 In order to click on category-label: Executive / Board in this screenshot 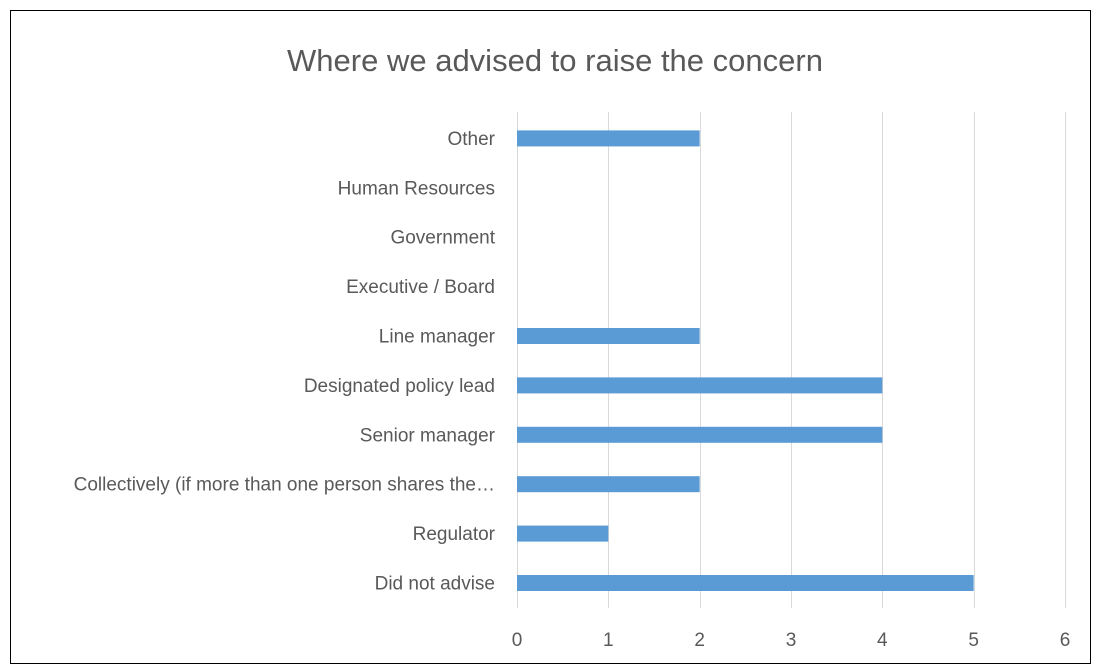, I will do `click(420, 287)`.